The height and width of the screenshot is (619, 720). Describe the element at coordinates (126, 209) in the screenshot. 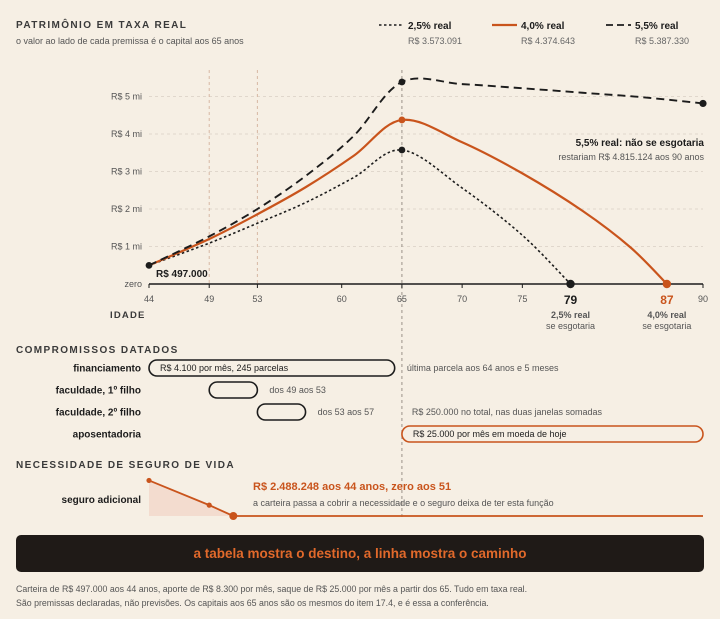

I see `y-tick-label: R$ 2 mi` at that location.